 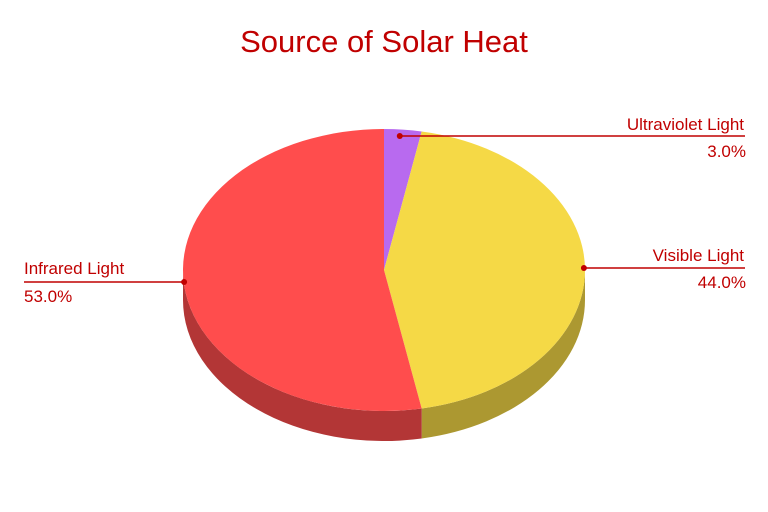 What do you see at coordinates (184, 282) in the screenshot?
I see `leader-dot-infrared` at bounding box center [184, 282].